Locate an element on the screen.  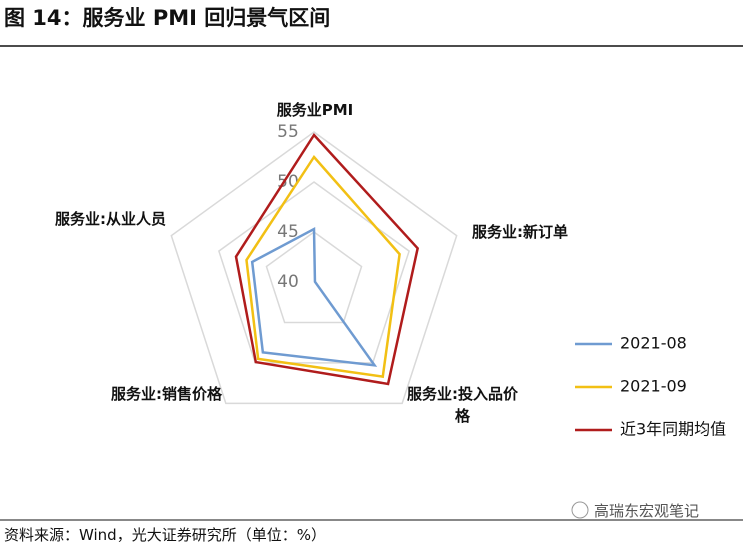
r-tick-label: 45 is located at coordinates (288, 232).